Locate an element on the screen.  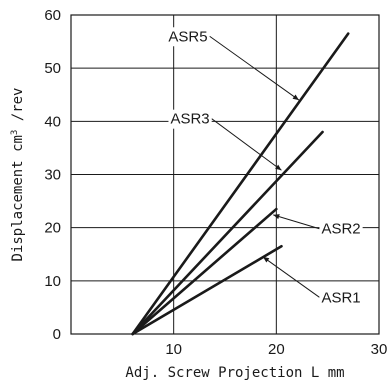
y-axis-title: Displacement cm3 /rev is located at coordinates (18, 174).